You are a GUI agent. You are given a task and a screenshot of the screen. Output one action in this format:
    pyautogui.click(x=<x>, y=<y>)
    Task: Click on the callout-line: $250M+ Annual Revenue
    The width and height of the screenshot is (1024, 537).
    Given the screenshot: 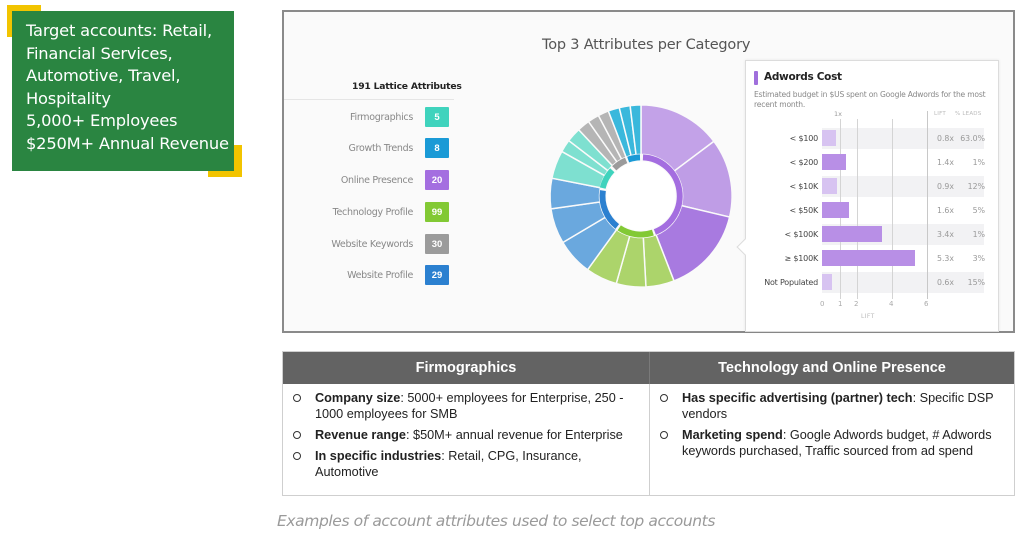 What is the action you would take?
    pyautogui.click(x=127, y=143)
    